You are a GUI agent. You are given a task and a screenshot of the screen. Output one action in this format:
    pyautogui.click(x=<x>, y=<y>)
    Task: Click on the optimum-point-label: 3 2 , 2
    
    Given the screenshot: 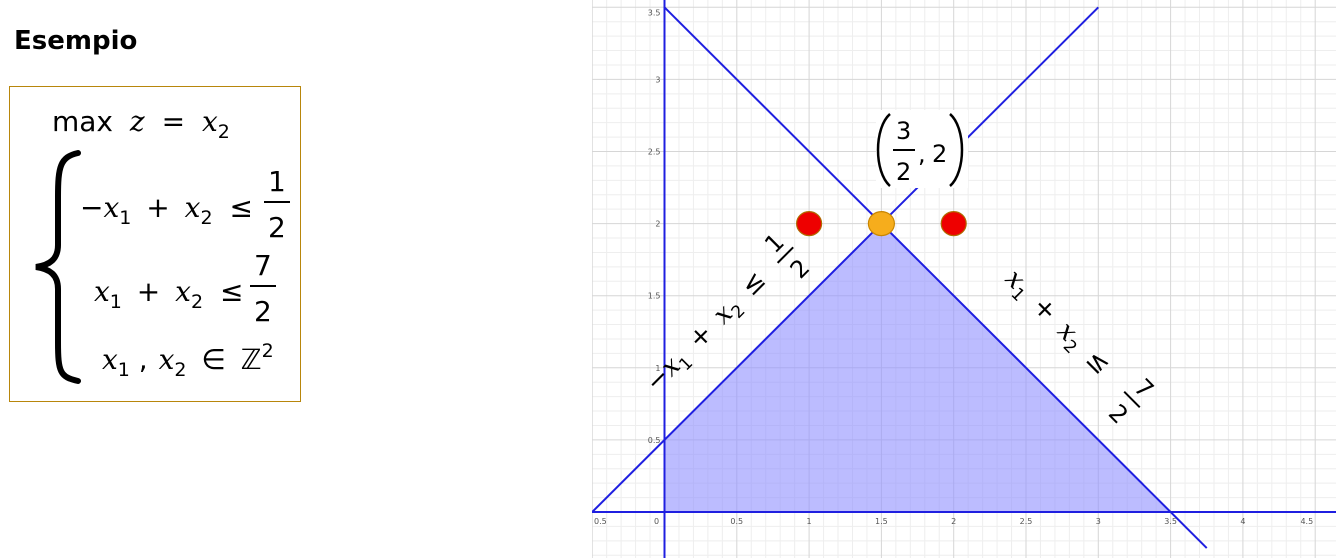 What is the action you would take?
    pyautogui.click(x=922, y=149)
    